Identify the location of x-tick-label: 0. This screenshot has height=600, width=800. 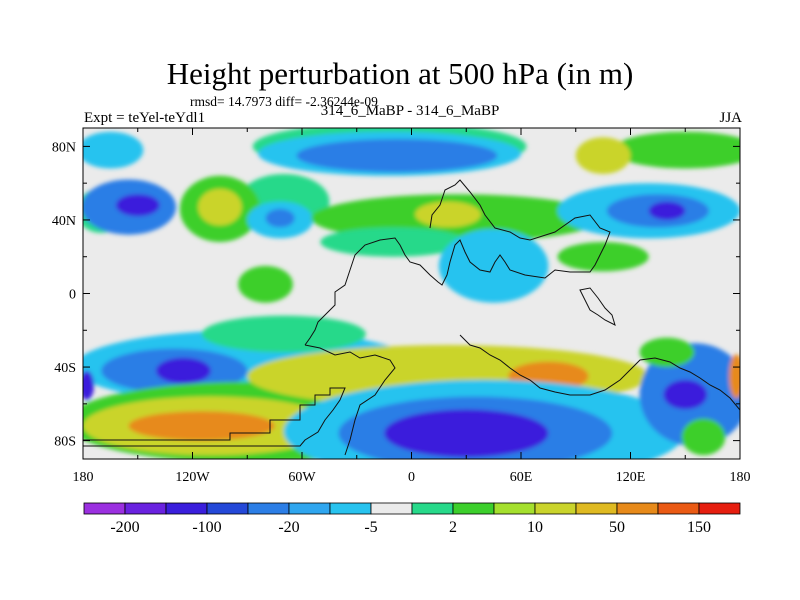
(411, 477).